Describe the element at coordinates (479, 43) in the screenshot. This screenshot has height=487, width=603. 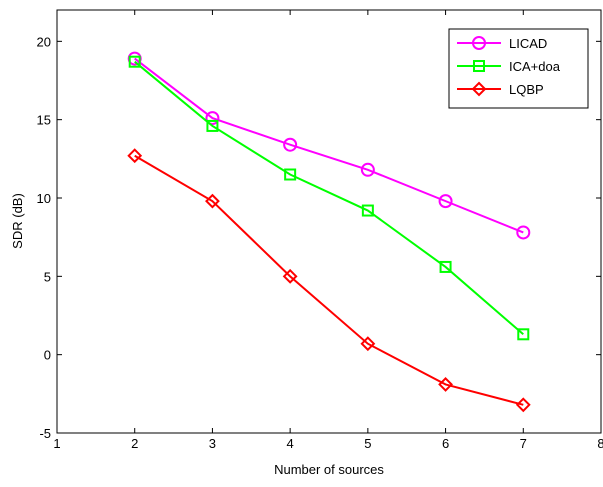
I see `legend-licad-circle-marker` at that location.